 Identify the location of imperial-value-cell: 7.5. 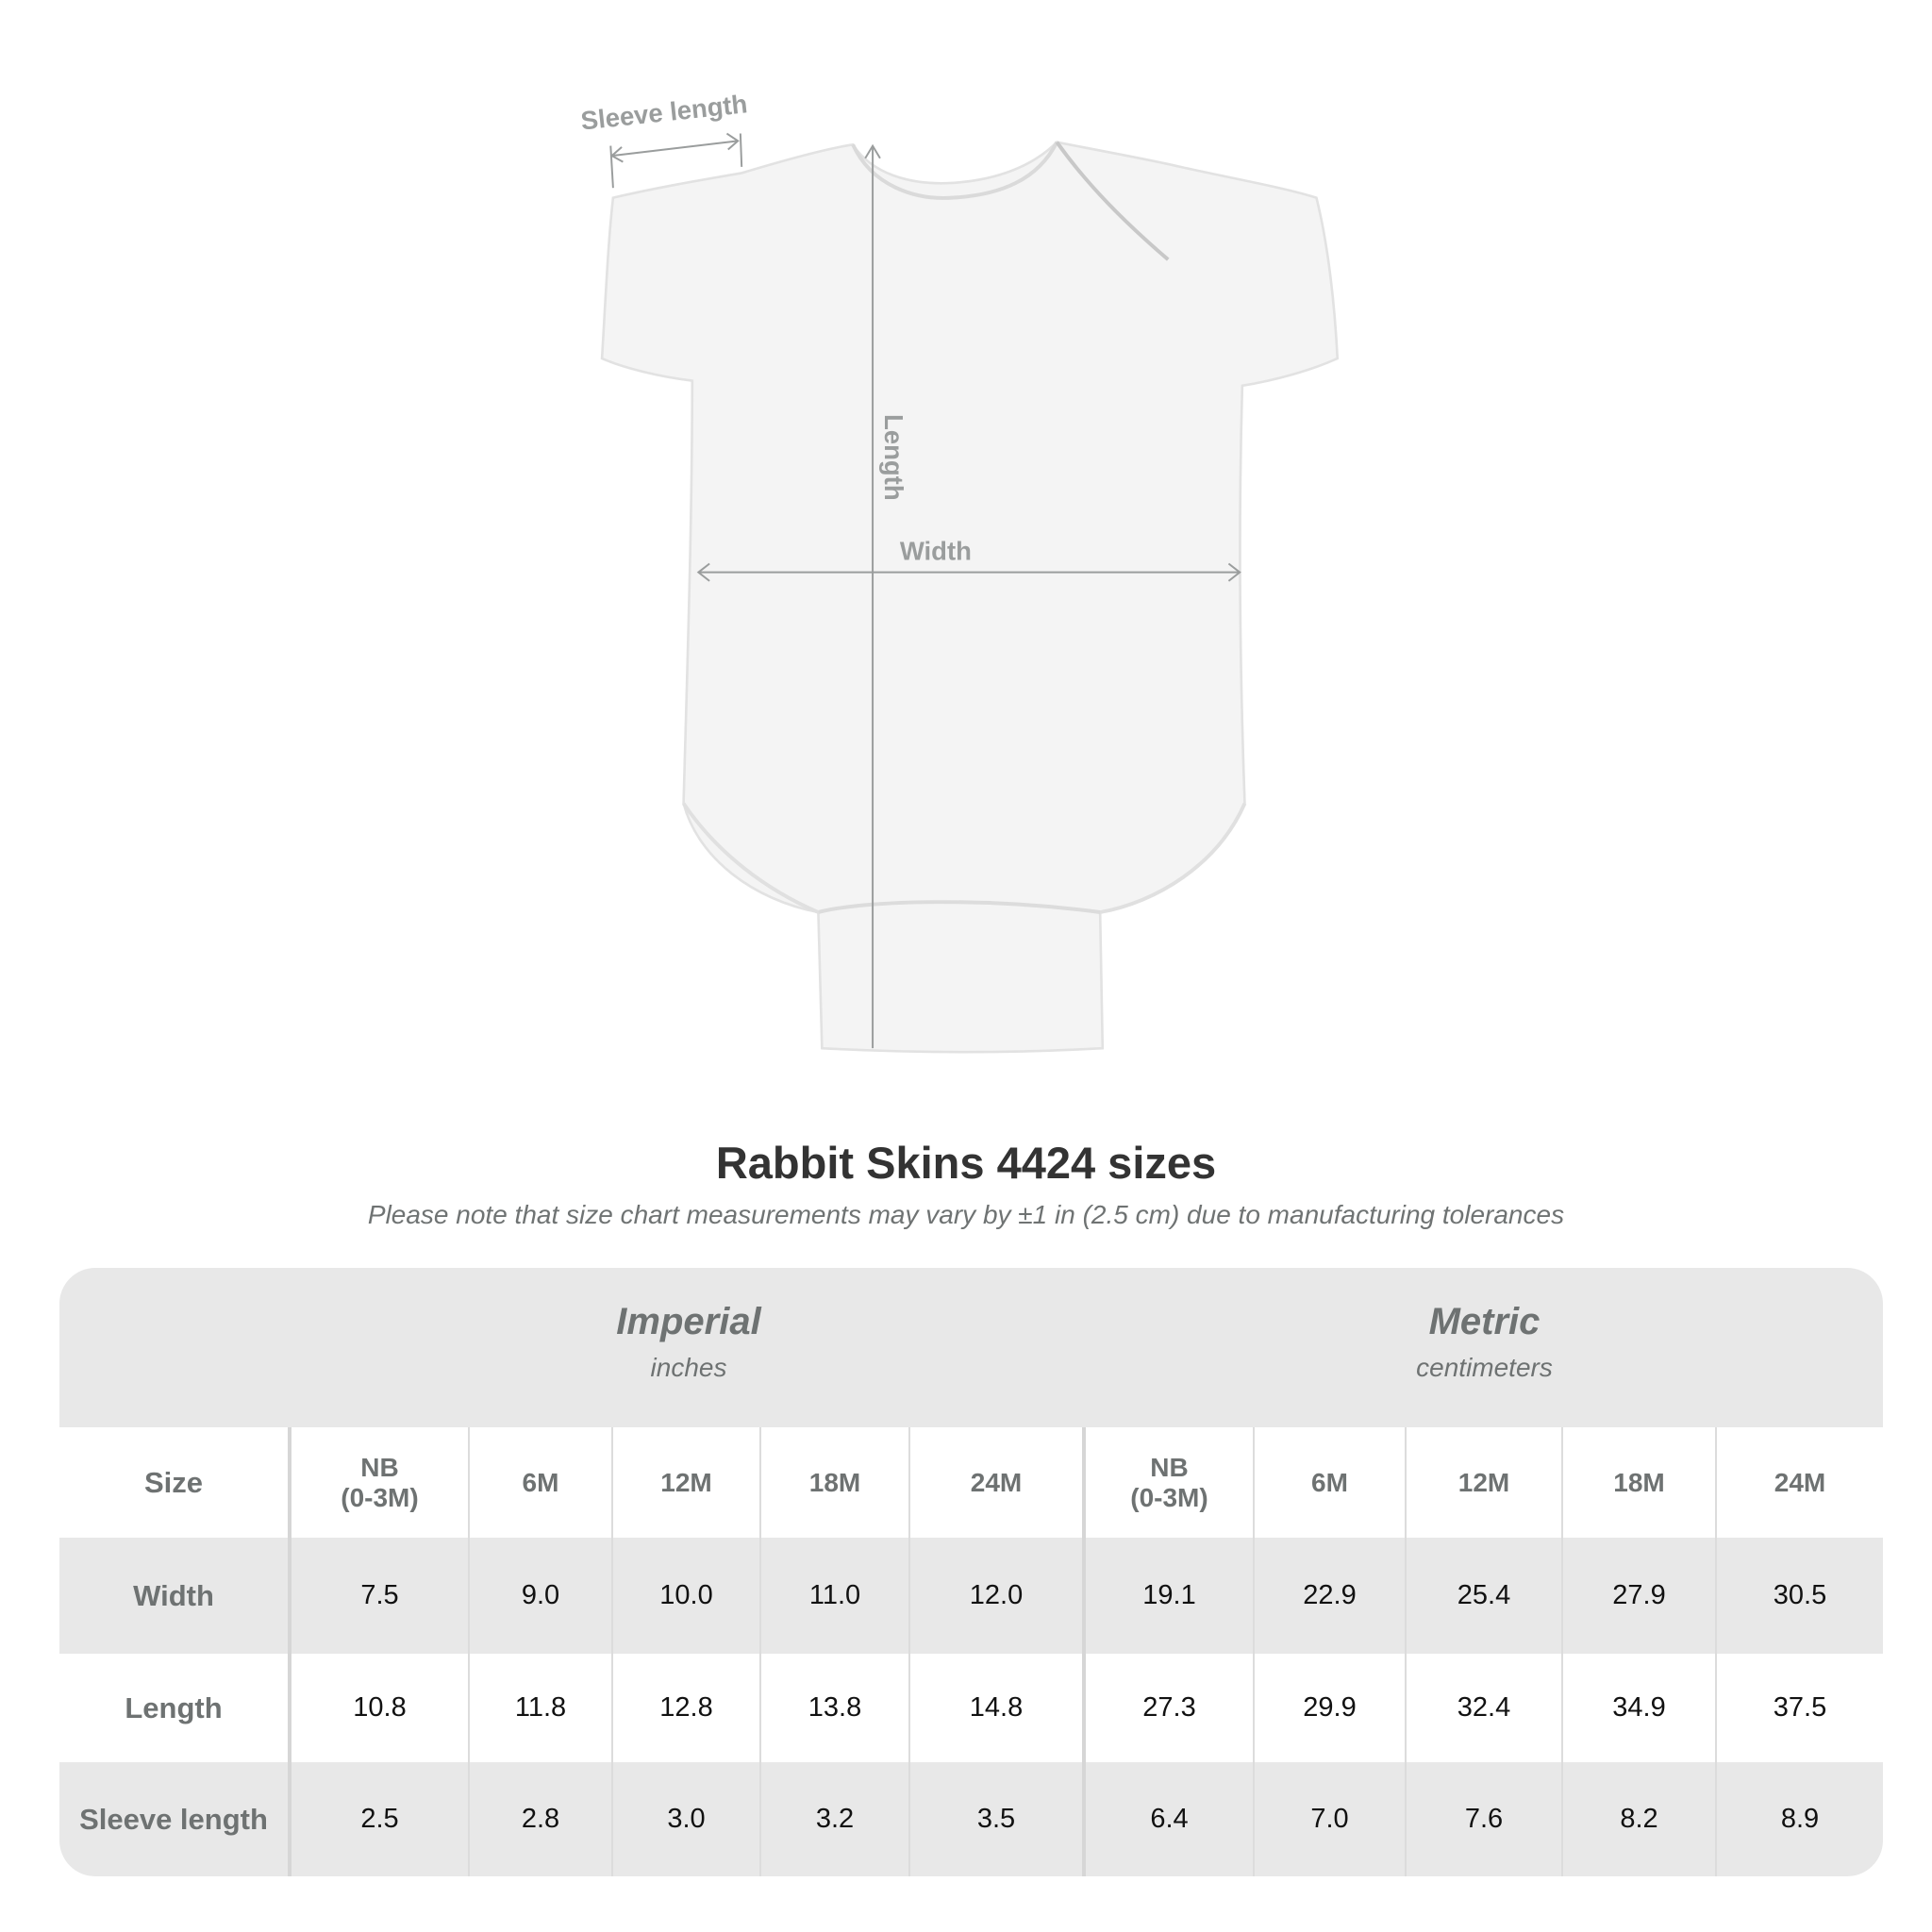
(380, 1596).